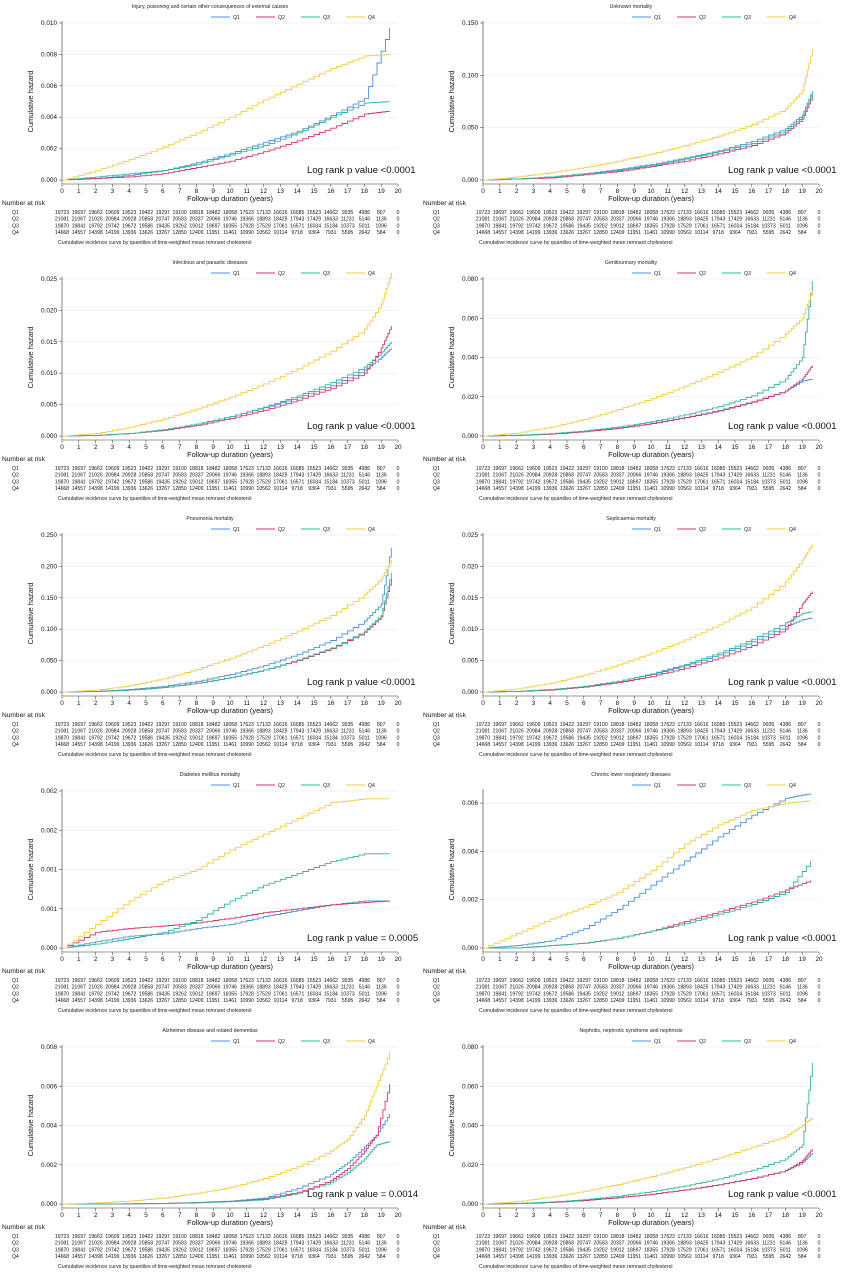 Image resolution: width=842 pixels, height=1280 pixels. What do you see at coordinates (331, 213) in the screenshot?
I see `risk-count: 14662` at bounding box center [331, 213].